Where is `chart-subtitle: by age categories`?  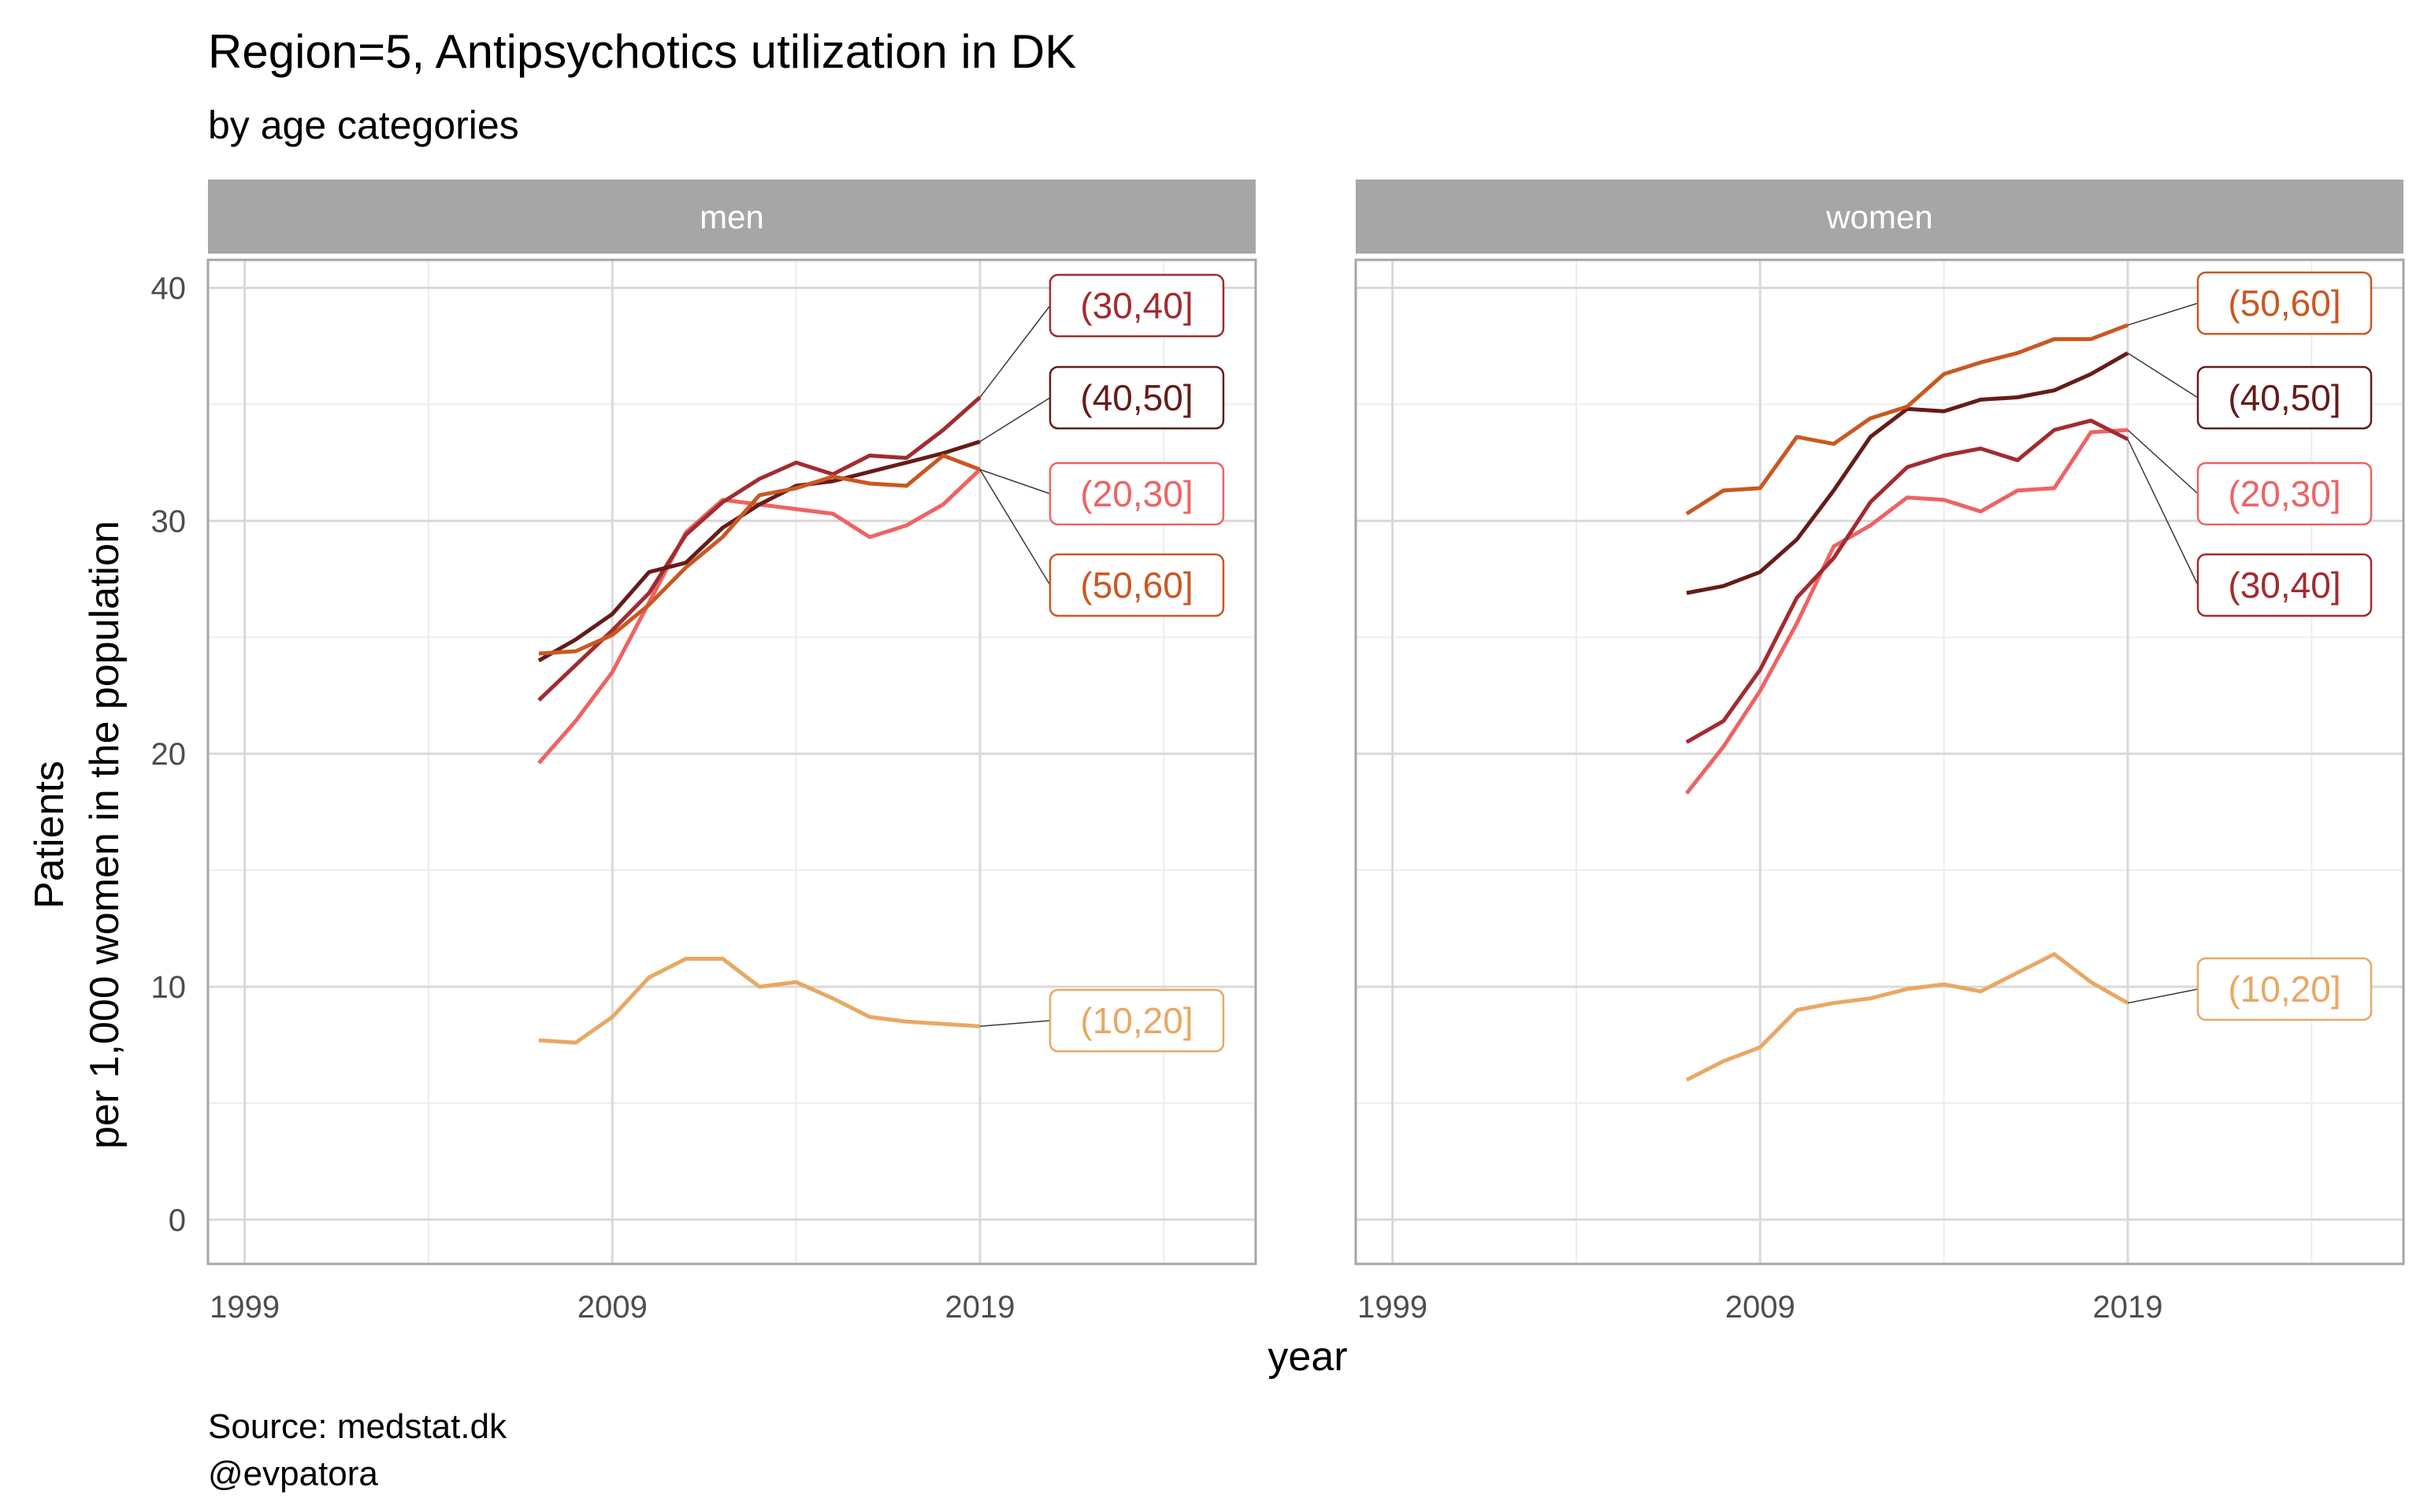 chart-subtitle: by age categories is located at coordinates (363, 125).